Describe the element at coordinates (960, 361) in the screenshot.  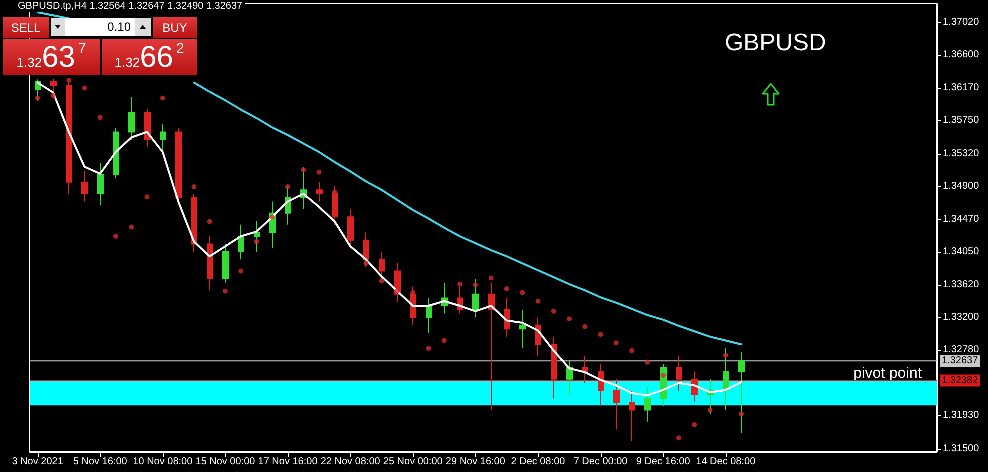
I see `ref-line-label: 1.32637` at that location.